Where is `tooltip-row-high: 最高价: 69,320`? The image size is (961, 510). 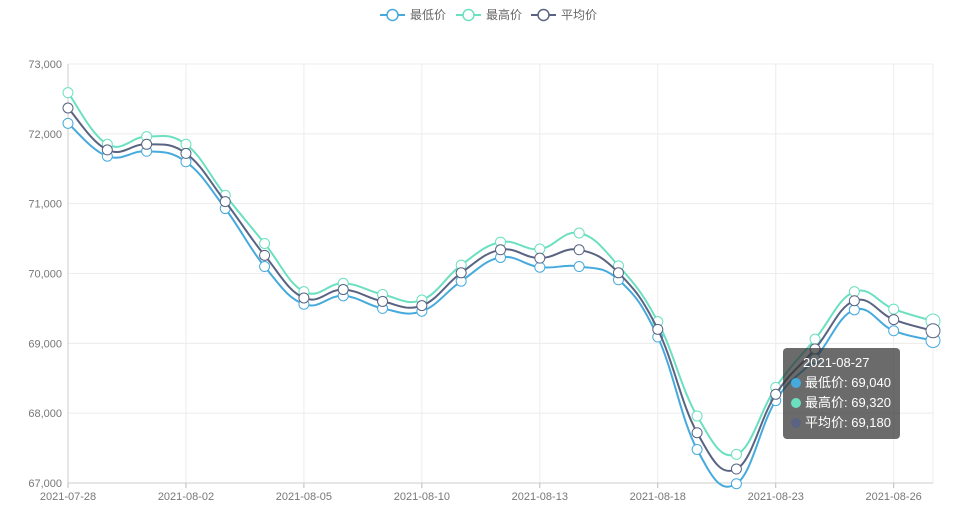
tooltip-row-high: 最高价: 69,320 is located at coordinates (841, 403).